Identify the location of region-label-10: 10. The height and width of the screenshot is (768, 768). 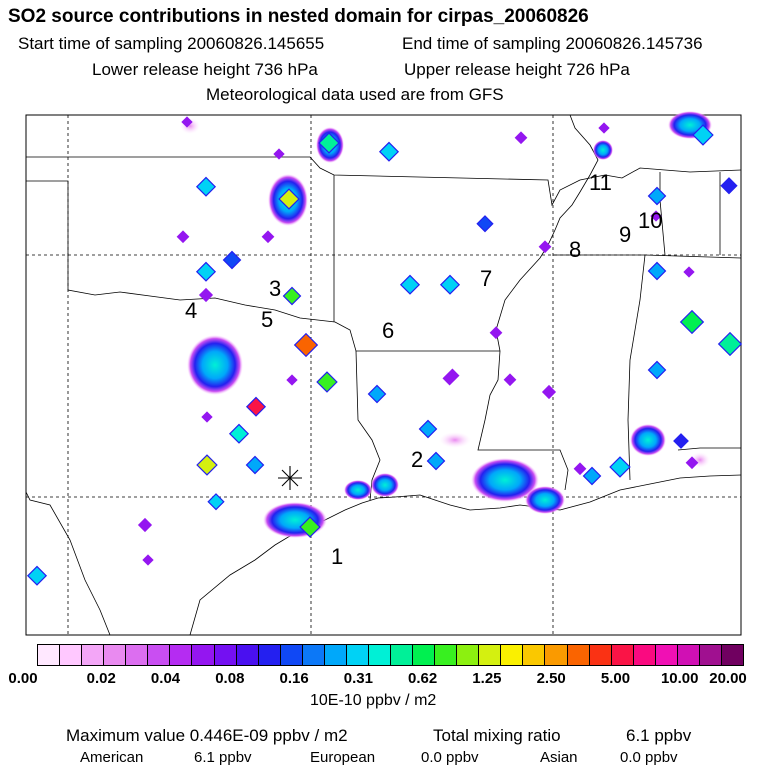
(650, 220).